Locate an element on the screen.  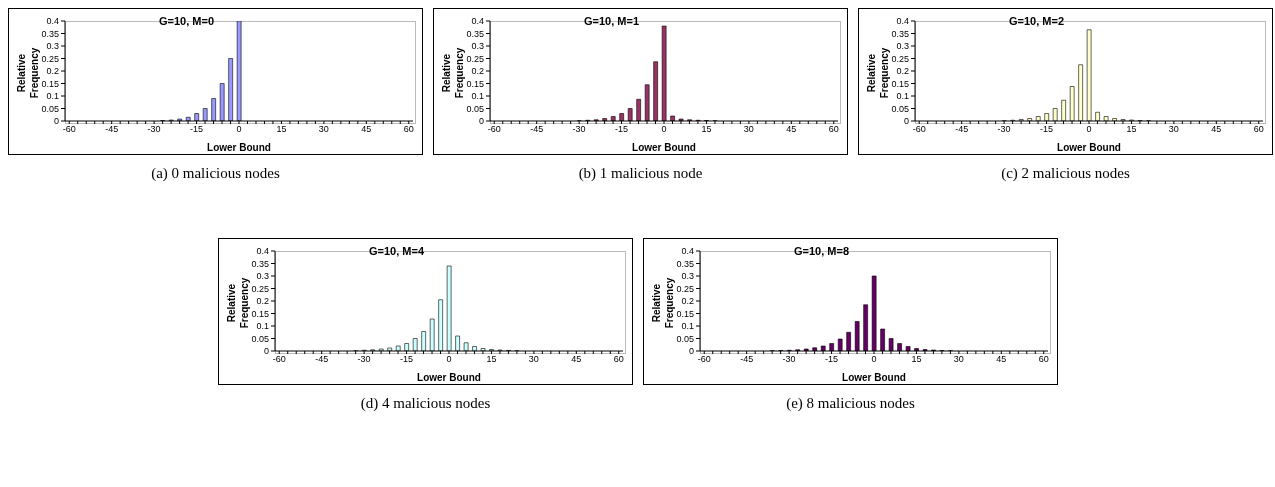
text: (c) 2 malicious nodes is located at coordinates (1065, 173).